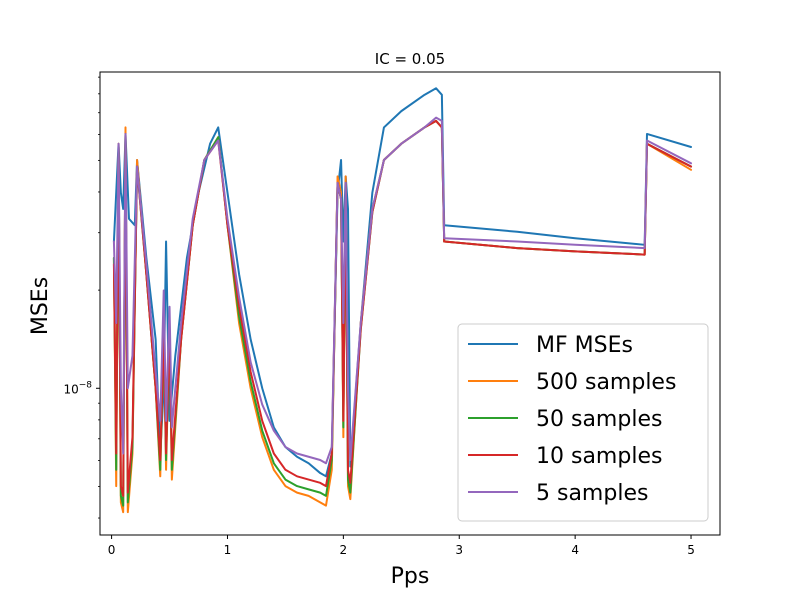  I want to click on x-tick-label: 0, so click(112, 550).